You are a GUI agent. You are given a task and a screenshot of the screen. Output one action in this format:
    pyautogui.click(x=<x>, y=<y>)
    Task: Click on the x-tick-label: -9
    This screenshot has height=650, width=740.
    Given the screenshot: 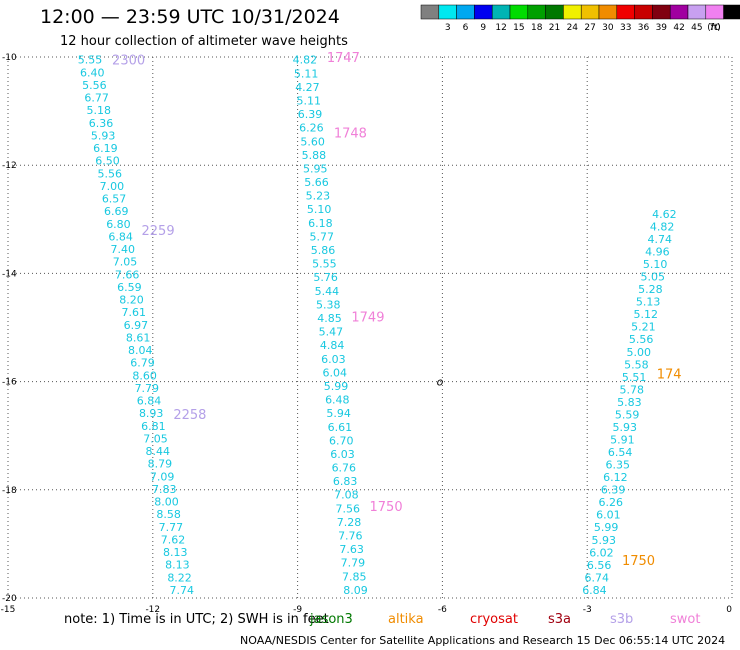 What is the action you would take?
    pyautogui.click(x=297, y=610)
    